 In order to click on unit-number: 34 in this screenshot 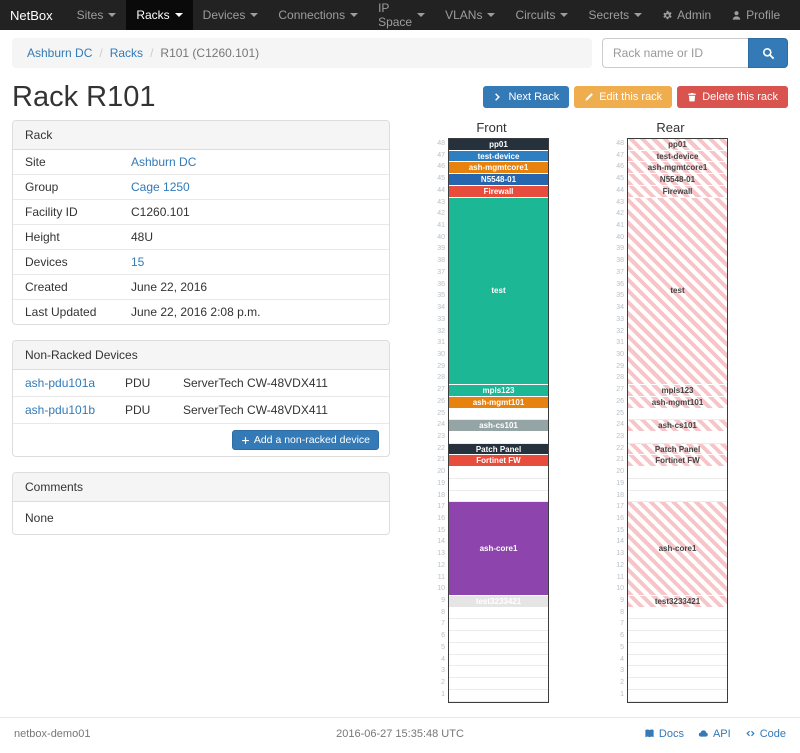, I will do `click(441, 308)`.